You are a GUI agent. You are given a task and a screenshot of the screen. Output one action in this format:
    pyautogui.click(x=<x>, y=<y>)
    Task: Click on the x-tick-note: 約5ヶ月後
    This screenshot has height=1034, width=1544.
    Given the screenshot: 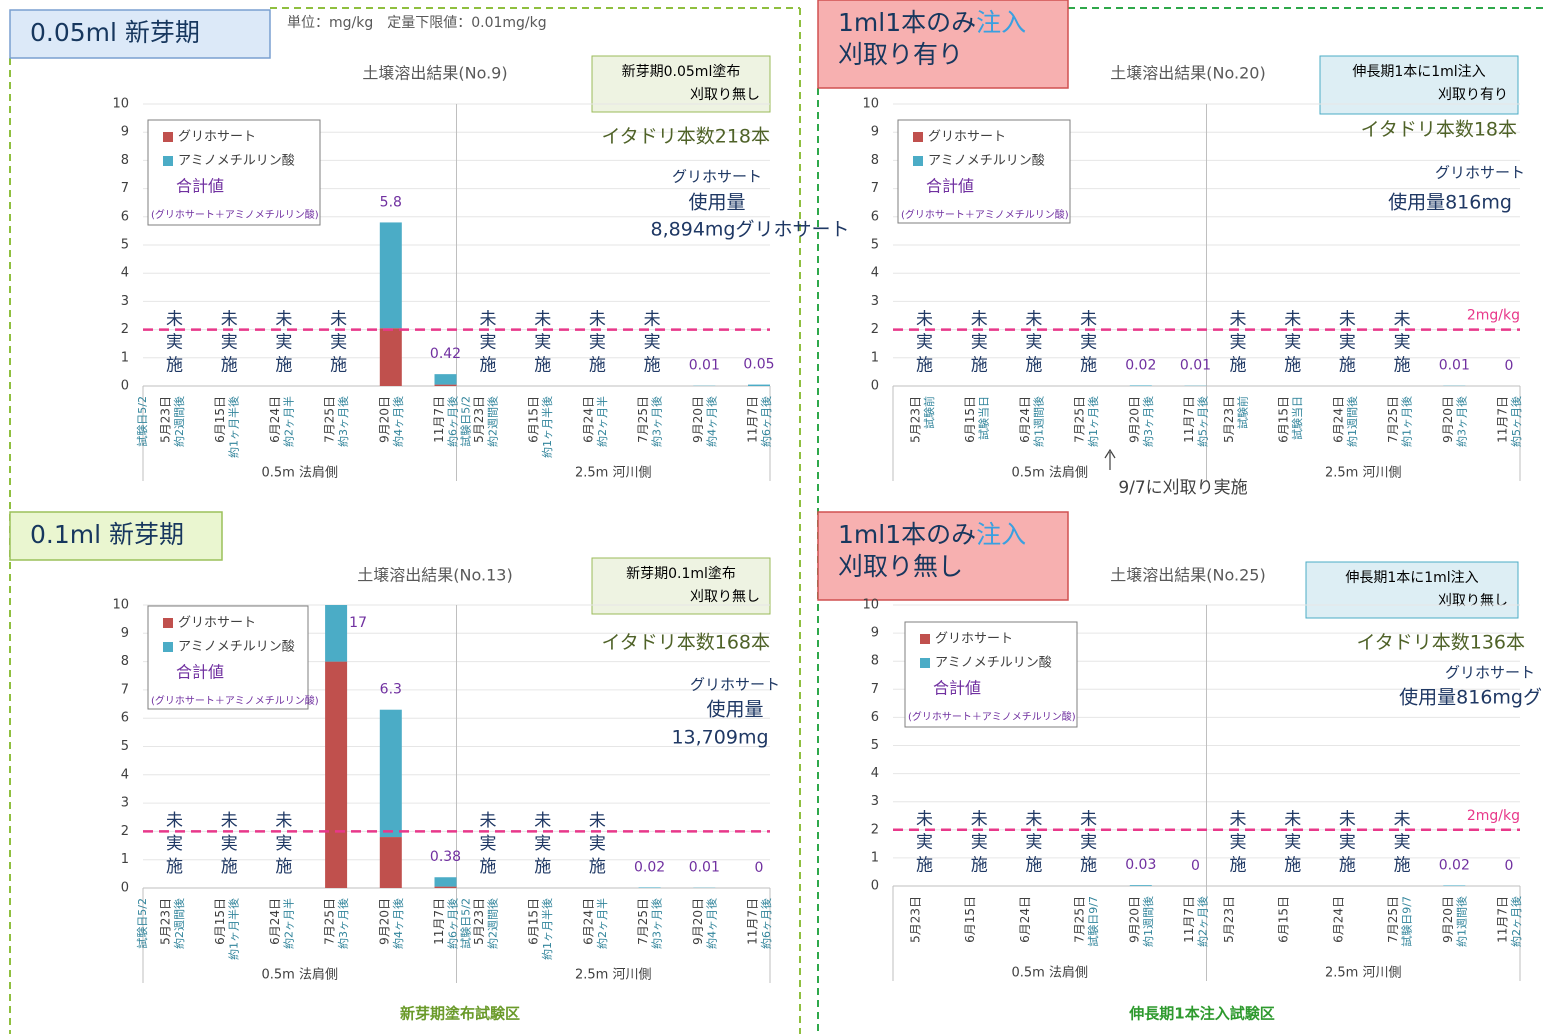 What is the action you would take?
    pyautogui.click(x=1516, y=421)
    